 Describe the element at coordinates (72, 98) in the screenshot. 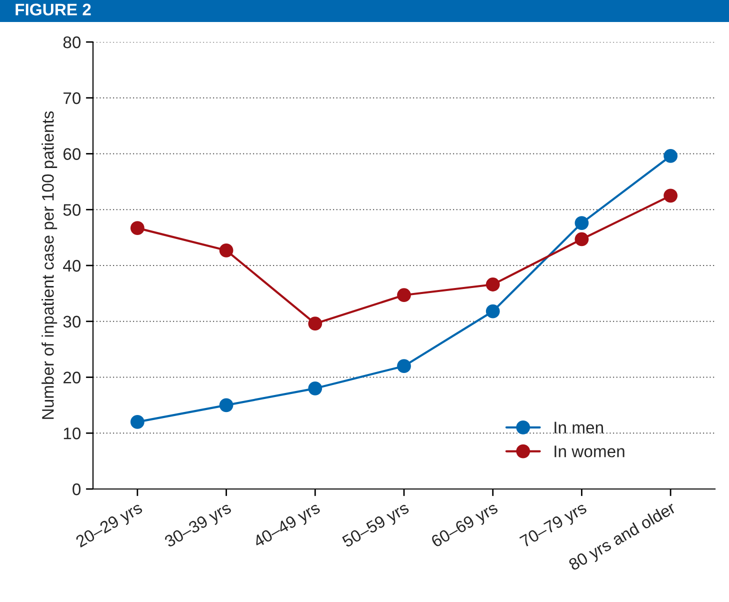

I see `y-tick-label: 70` at that location.